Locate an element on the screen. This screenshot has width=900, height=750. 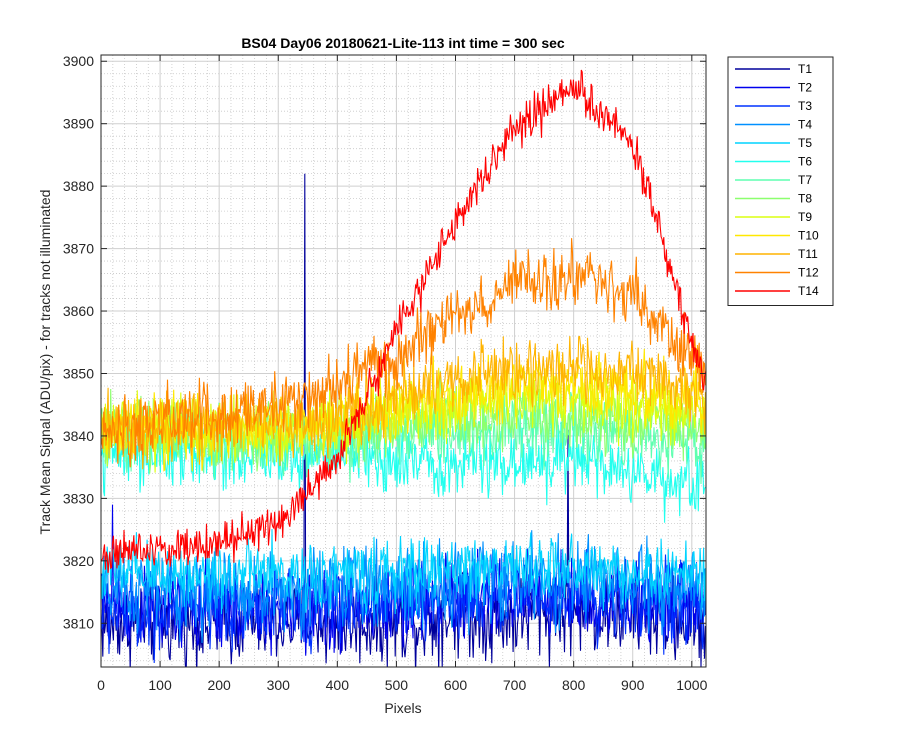
y-tick-label: 3850 is located at coordinates (78, 373).